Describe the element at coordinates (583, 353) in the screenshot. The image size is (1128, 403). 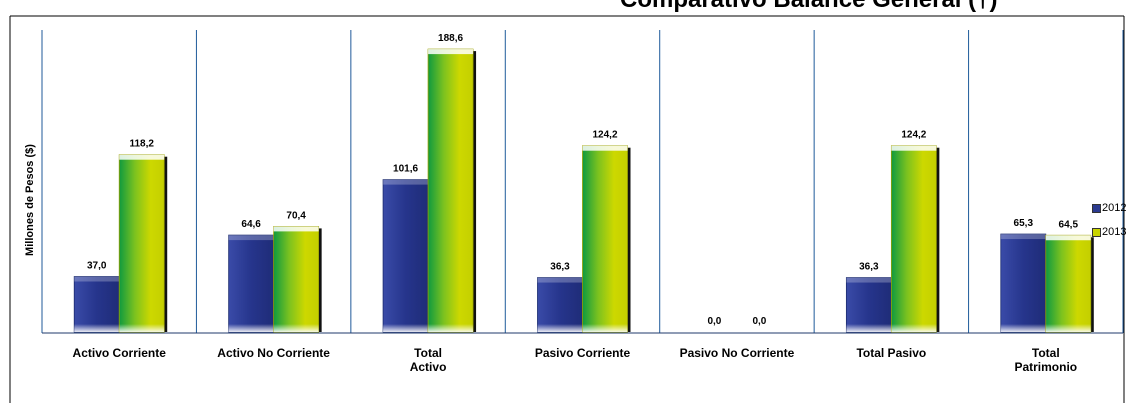
I see `x-tick-label-3: Pasivo Corriente` at that location.